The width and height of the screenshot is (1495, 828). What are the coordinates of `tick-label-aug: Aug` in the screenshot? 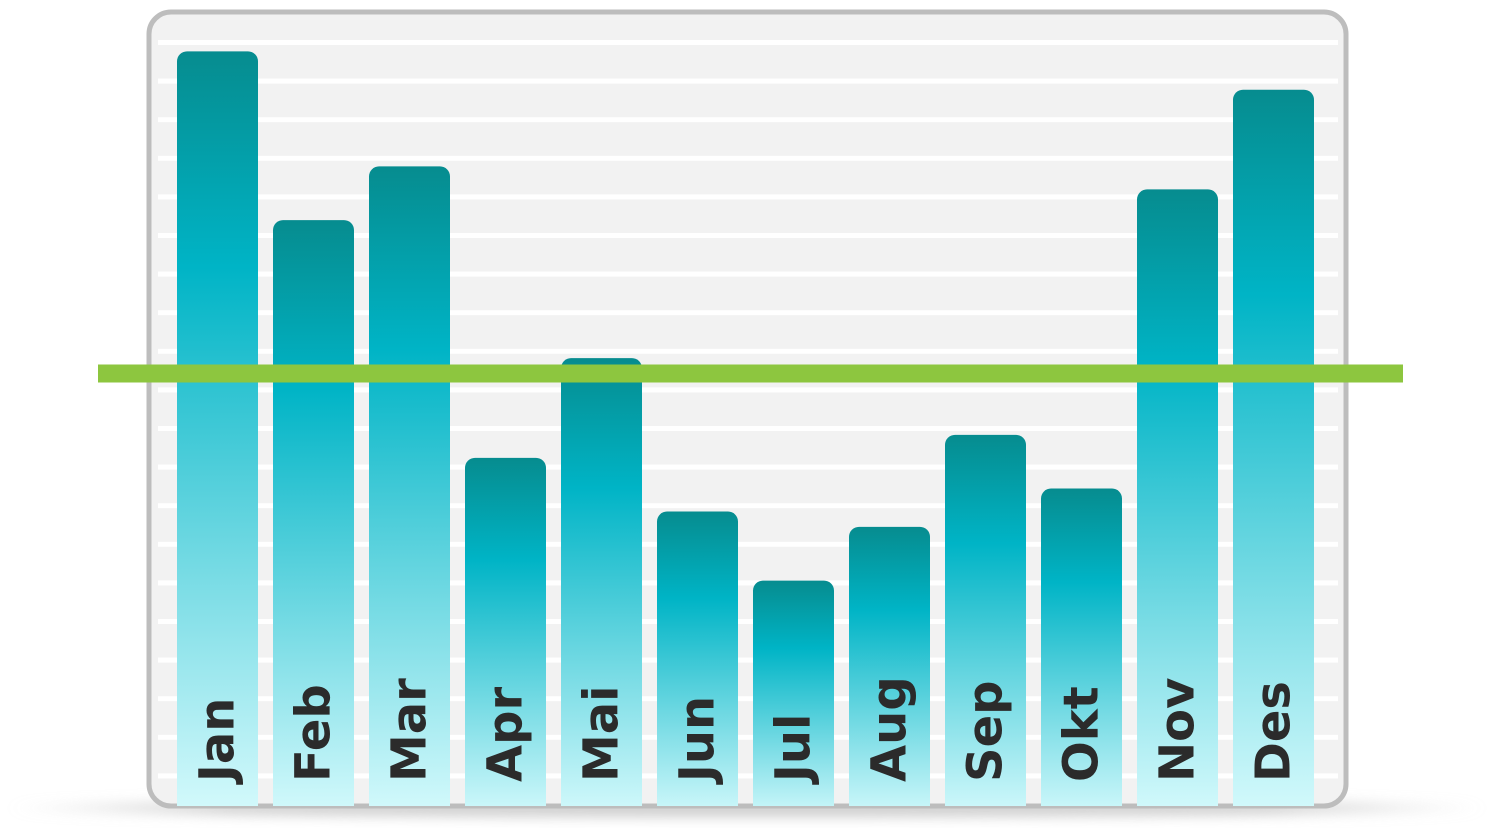 It's located at (890, 729).